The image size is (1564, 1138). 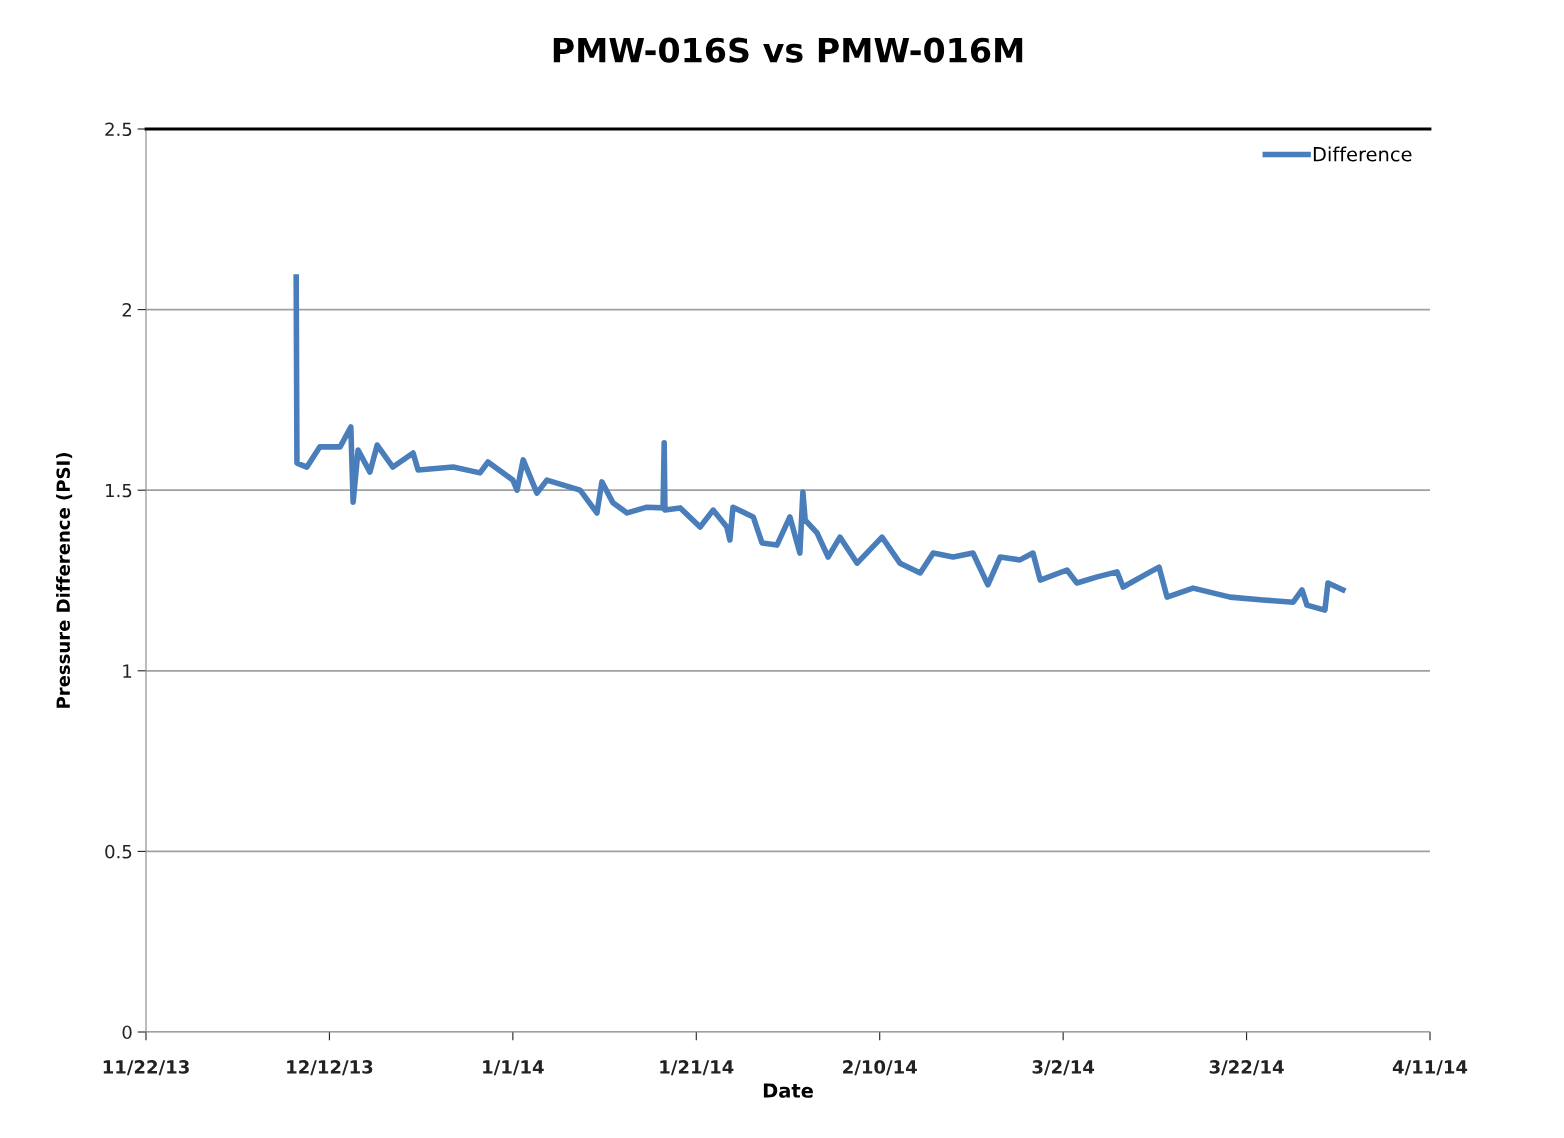 What do you see at coordinates (127, 671) in the screenshot?
I see `y-tick-label: 1` at bounding box center [127, 671].